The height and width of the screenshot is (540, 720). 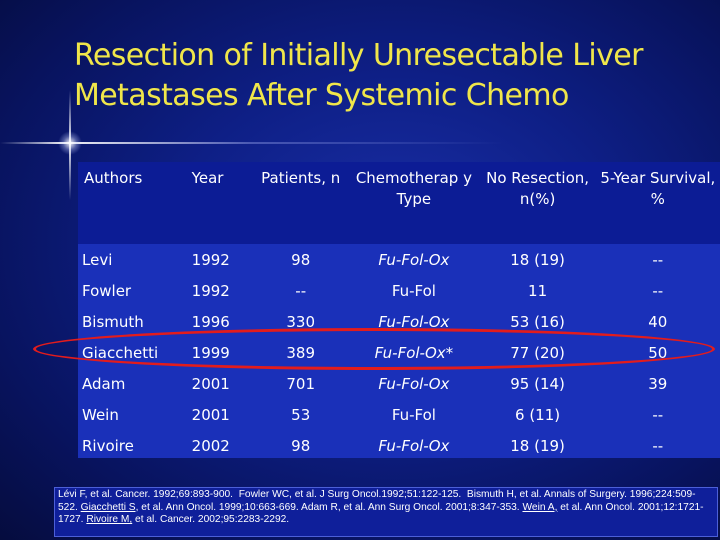 What do you see at coordinates (220, 507) in the screenshot?
I see `reference-giacchetti-rest: et al. Ann Oncol. 1999;10:663-669.` at bounding box center [220, 507].